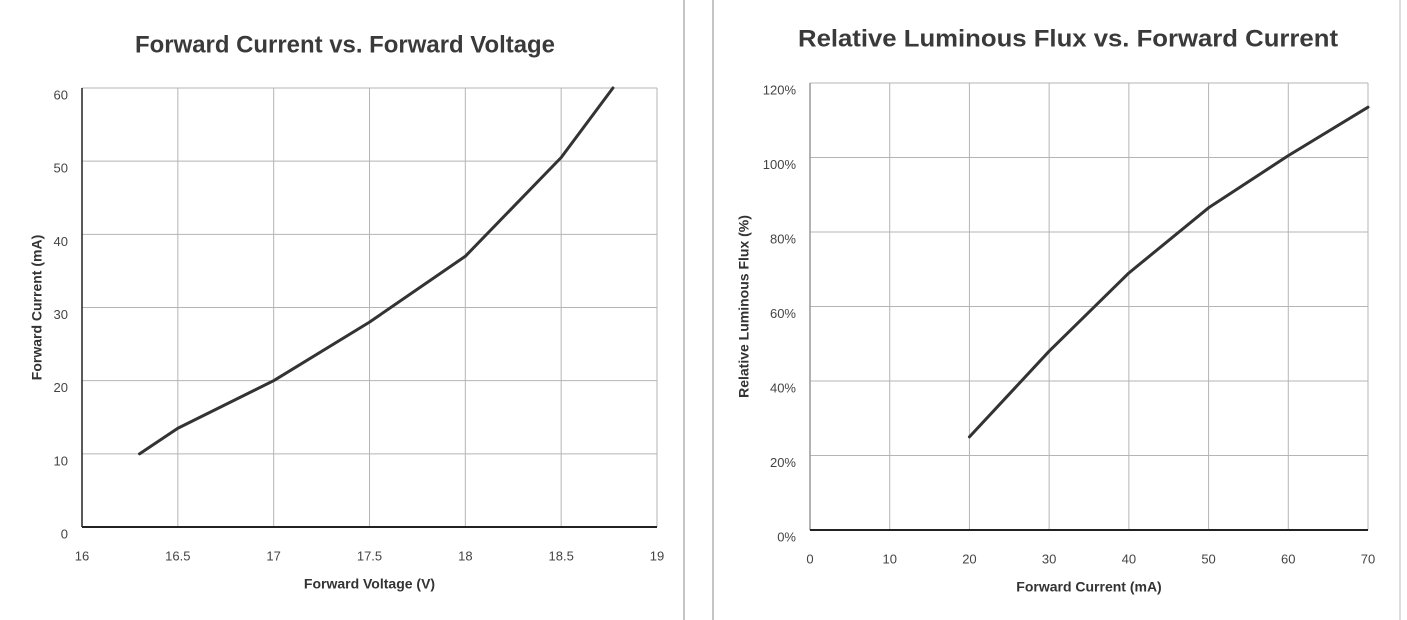 This screenshot has height=620, width=1407. What do you see at coordinates (783, 313) in the screenshot?
I see `y-tick-label: 60%` at bounding box center [783, 313].